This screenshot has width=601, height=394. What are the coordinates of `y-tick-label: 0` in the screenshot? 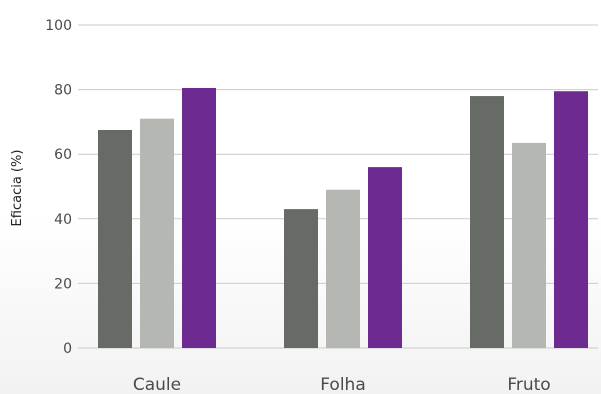 It's located at (67, 349).